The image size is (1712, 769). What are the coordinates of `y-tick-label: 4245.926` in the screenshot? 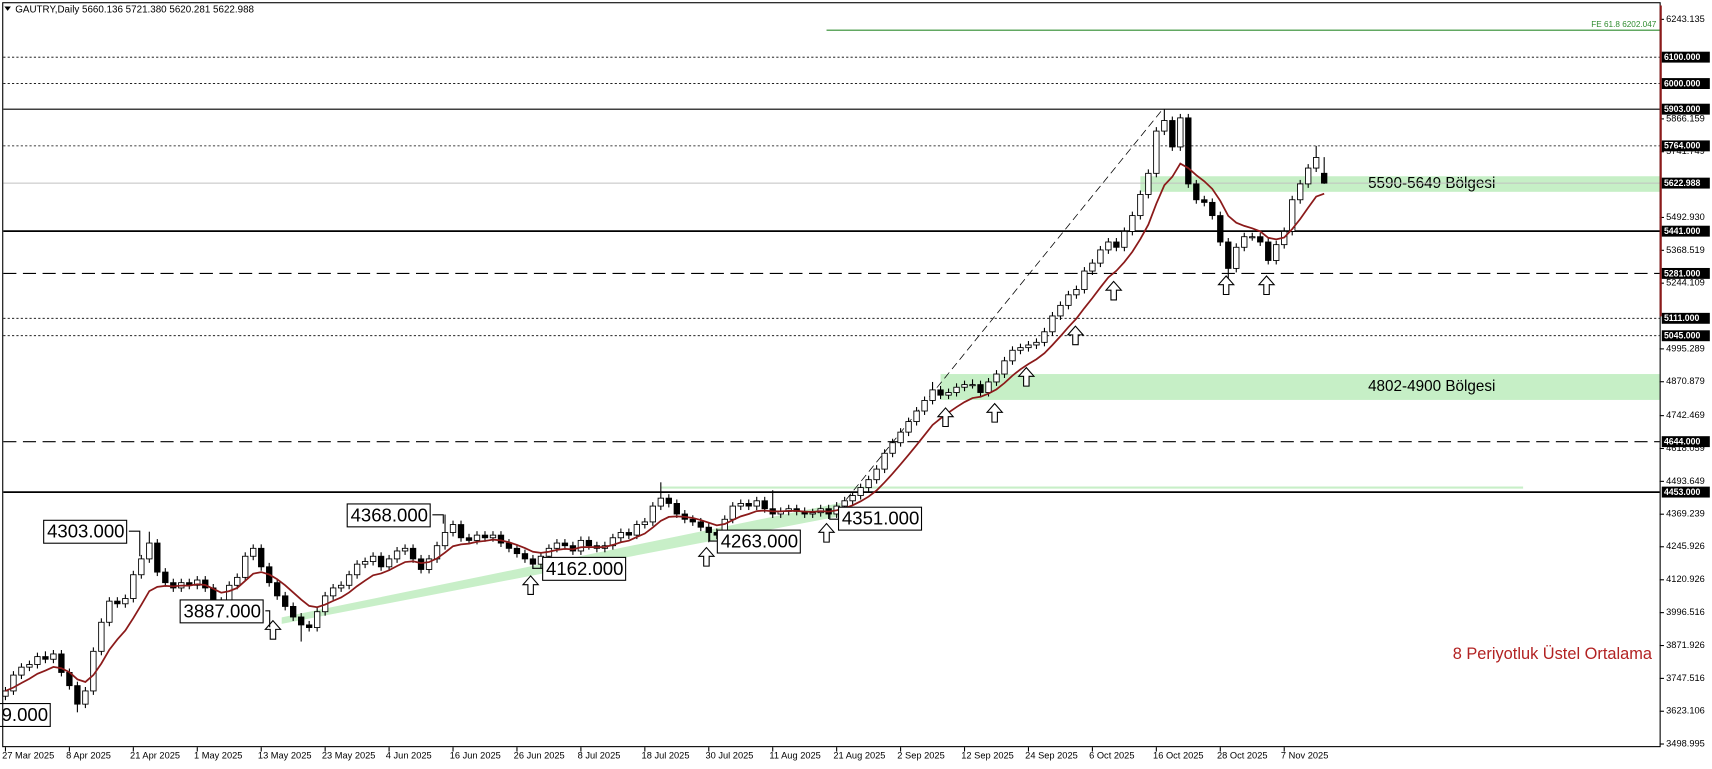 It's located at (1685, 546).